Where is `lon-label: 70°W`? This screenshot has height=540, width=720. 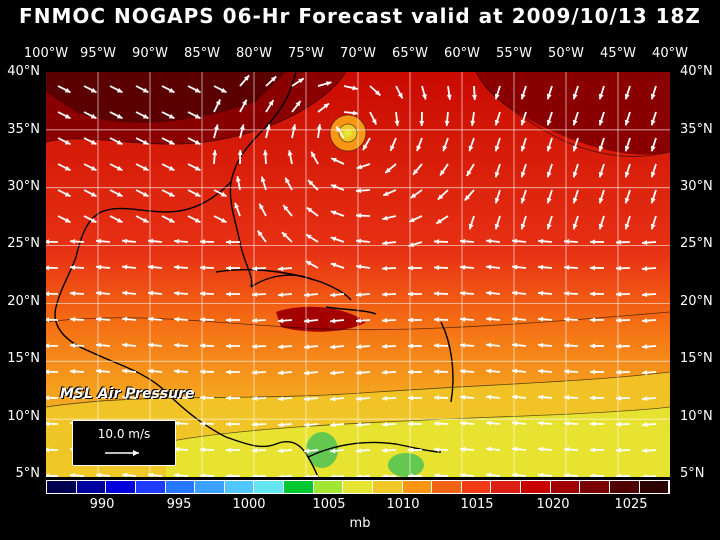
lon-label: 70°W is located at coordinates (358, 53).